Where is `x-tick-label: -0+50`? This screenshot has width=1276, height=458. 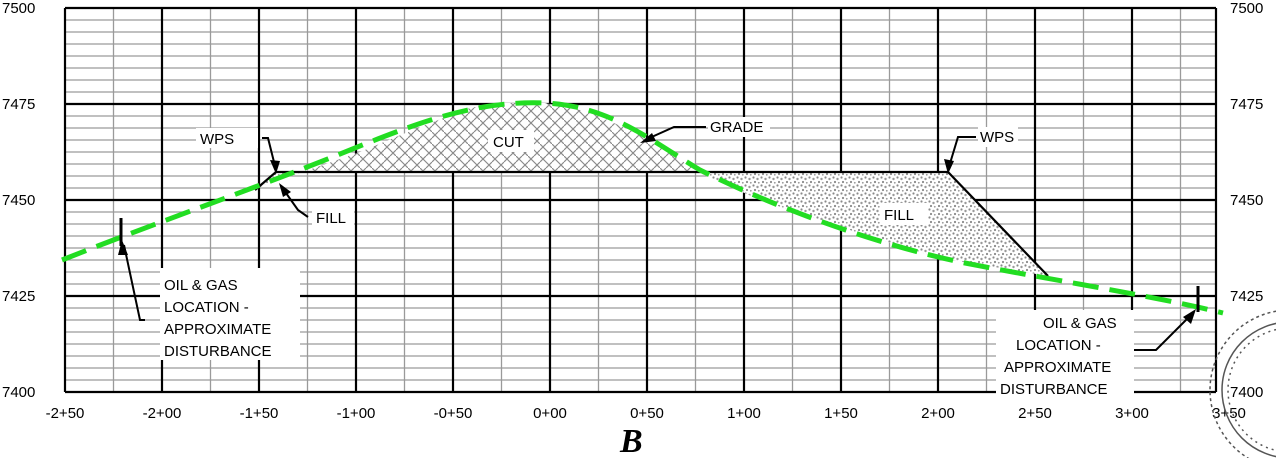
x-tick-label: -0+50 is located at coordinates (453, 413).